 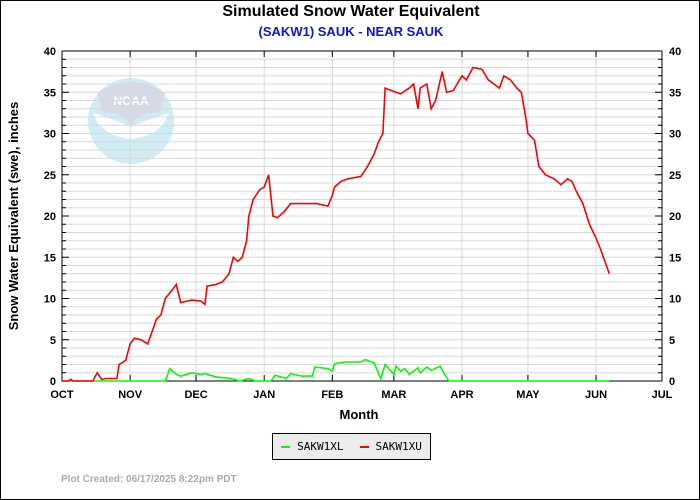 I want to click on x-tick-label: DEC, so click(x=195, y=395).